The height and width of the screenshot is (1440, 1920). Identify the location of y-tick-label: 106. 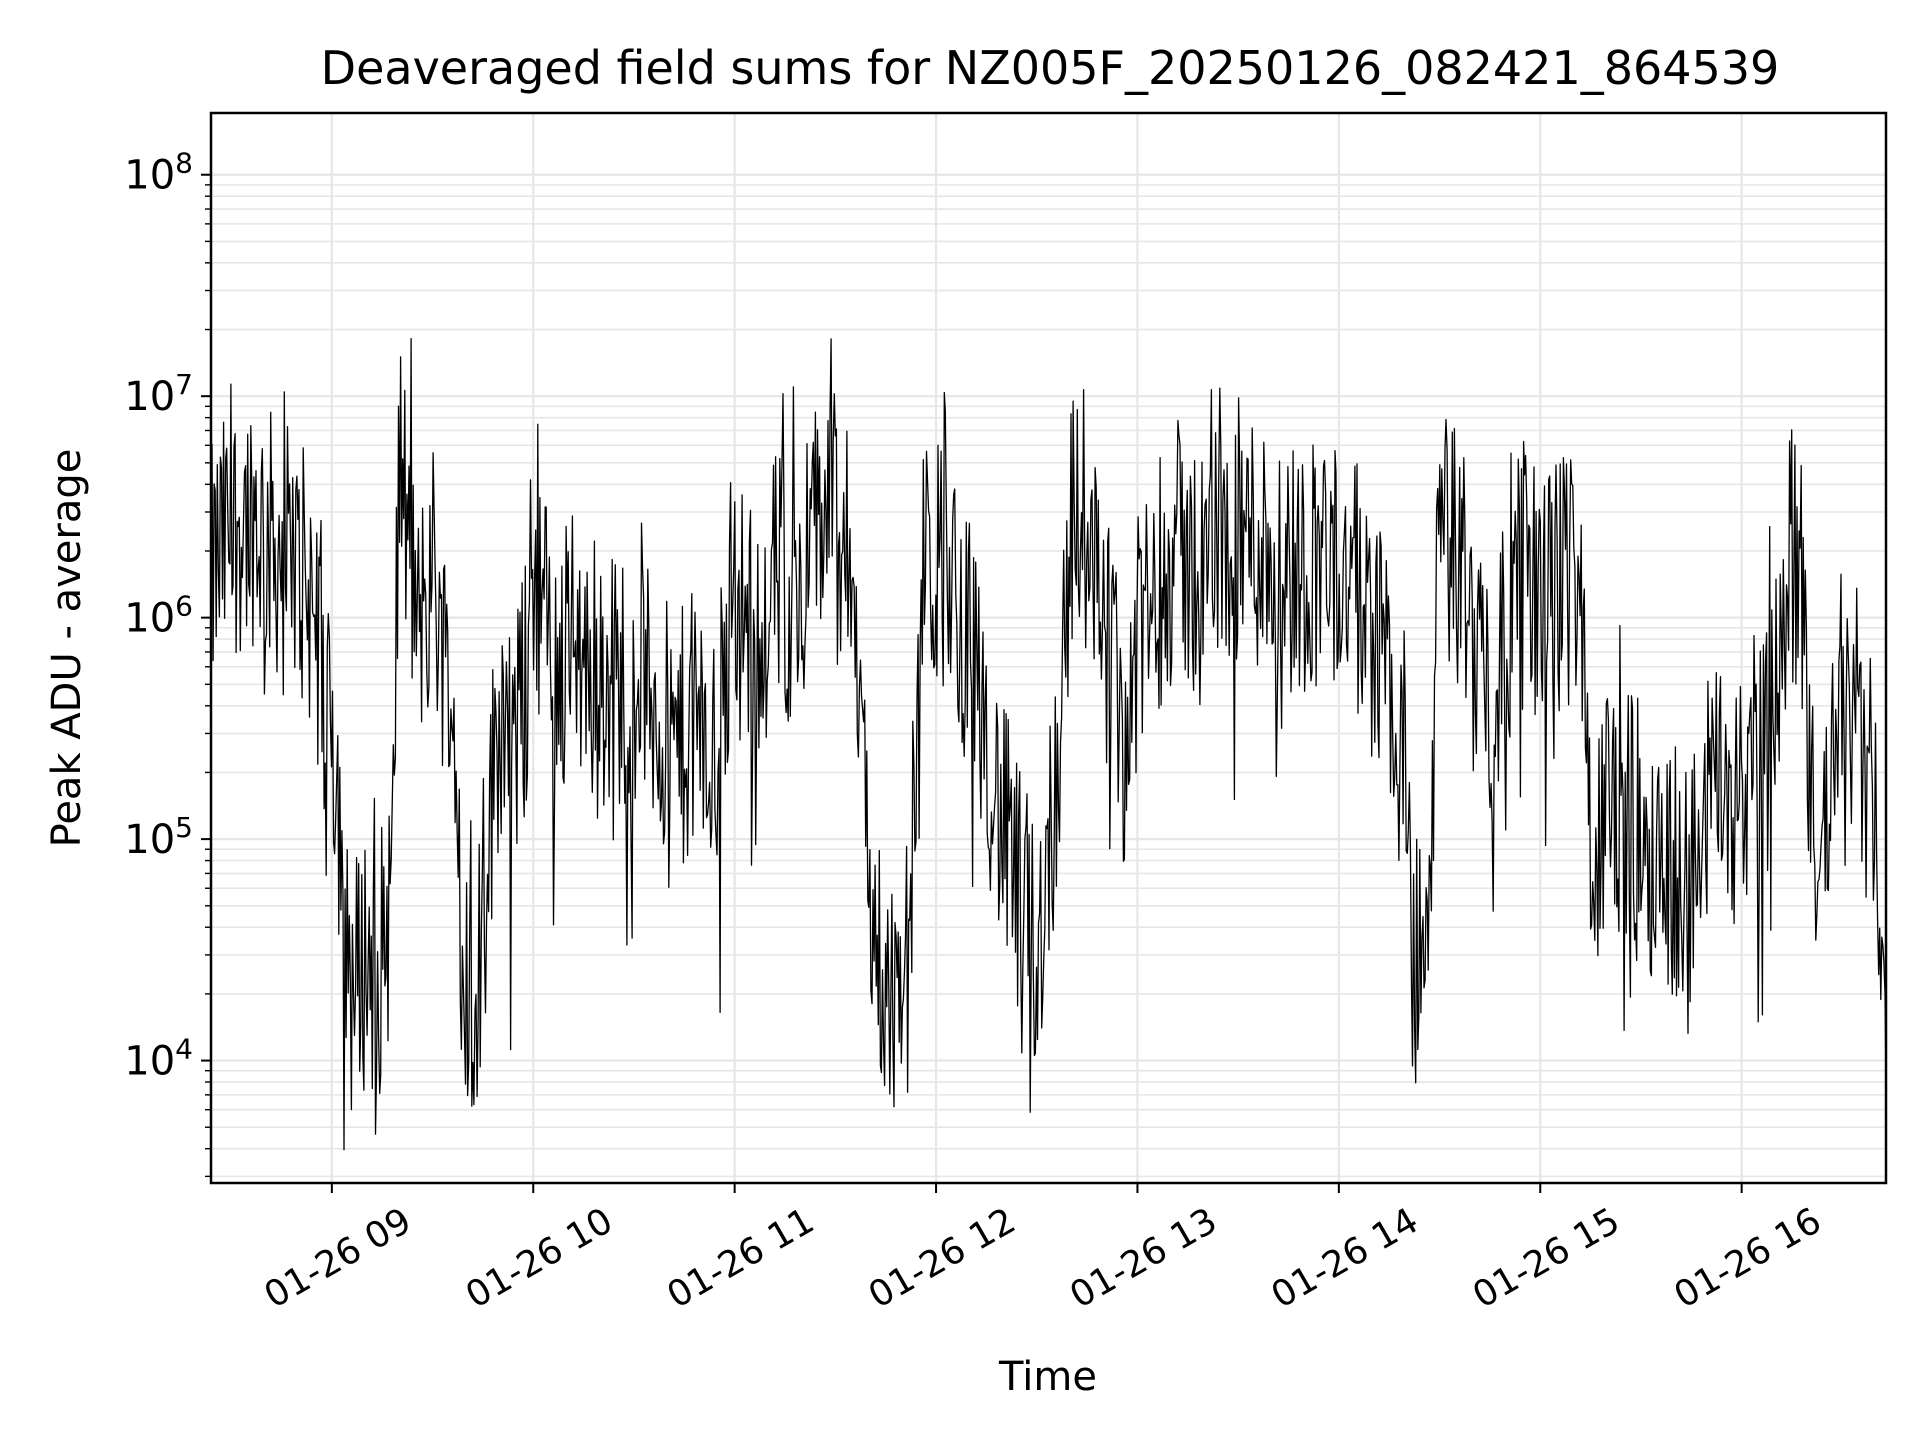
(158, 616).